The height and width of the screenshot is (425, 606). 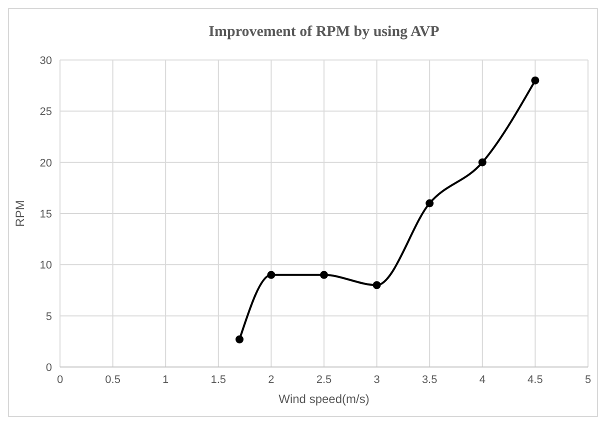 What do you see at coordinates (324, 399) in the screenshot?
I see `x-axis-title: Wind speed(m/s)` at bounding box center [324, 399].